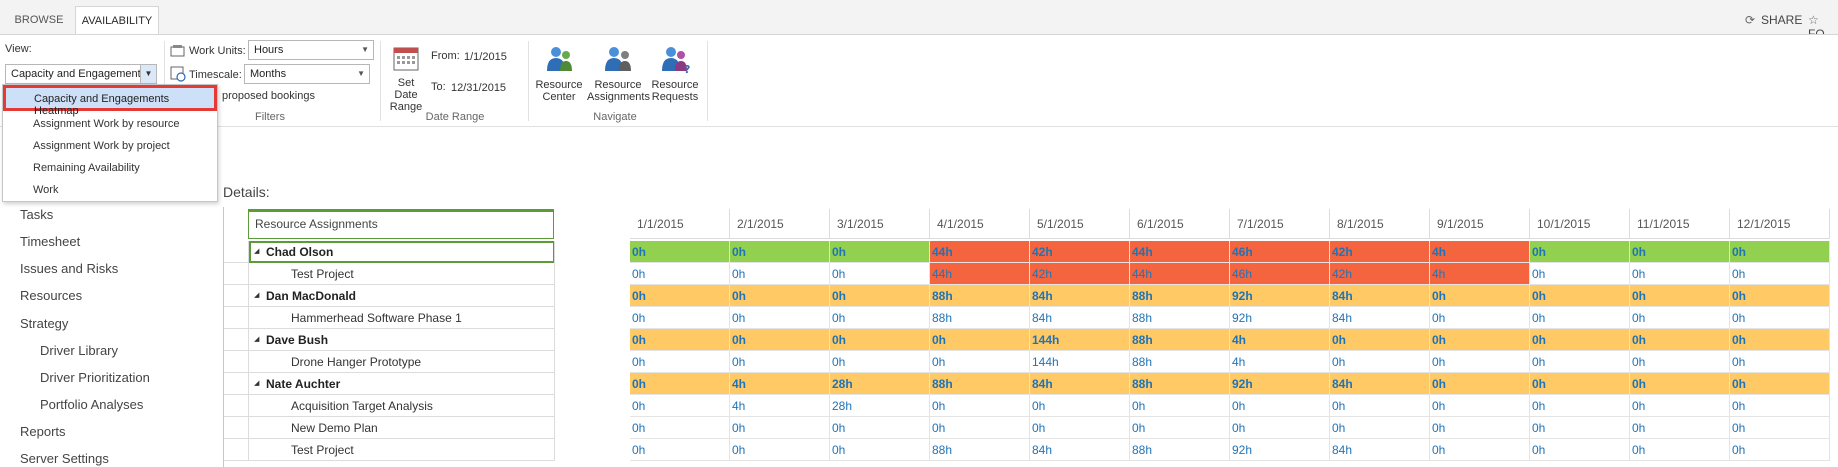  Describe the element at coordinates (389, 428) in the screenshot. I see `assignment-row: New Demo Plan` at that location.